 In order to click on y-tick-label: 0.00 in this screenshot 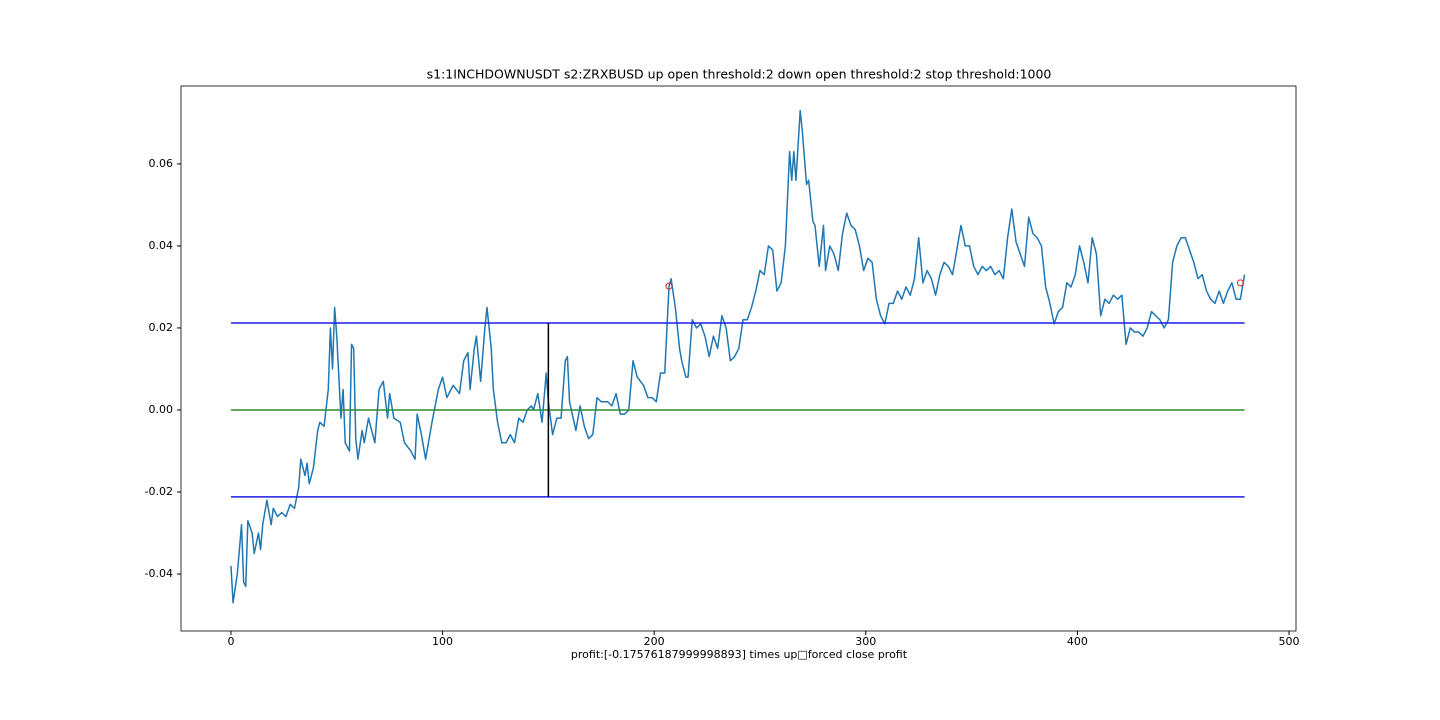, I will do `click(161, 409)`.